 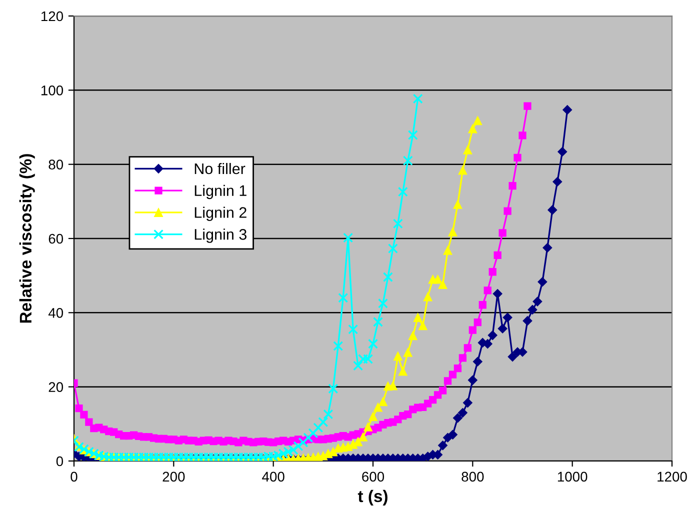 I want to click on y-tick-label: 120, so click(x=52, y=16).